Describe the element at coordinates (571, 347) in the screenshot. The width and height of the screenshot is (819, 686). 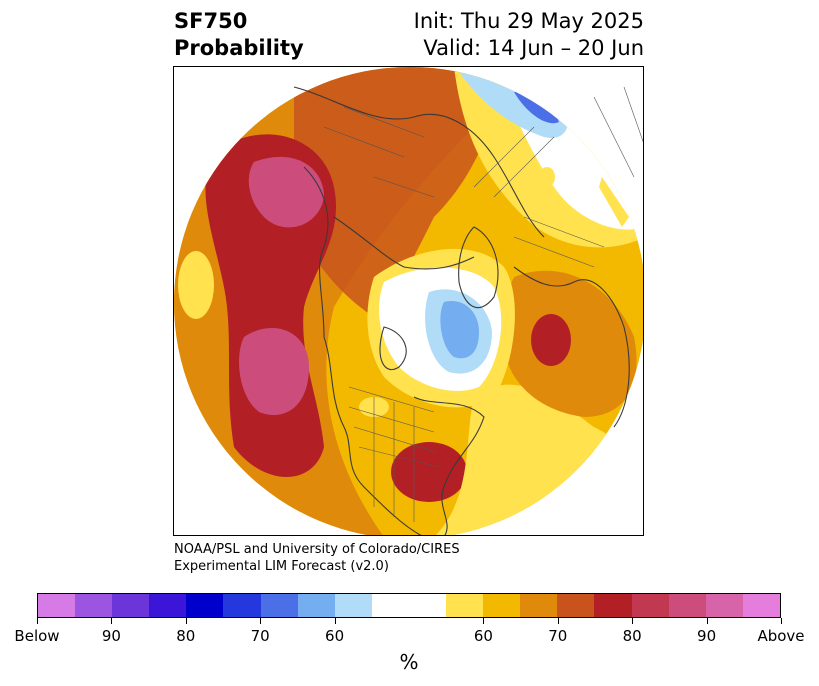
I see `coast-europe` at that location.